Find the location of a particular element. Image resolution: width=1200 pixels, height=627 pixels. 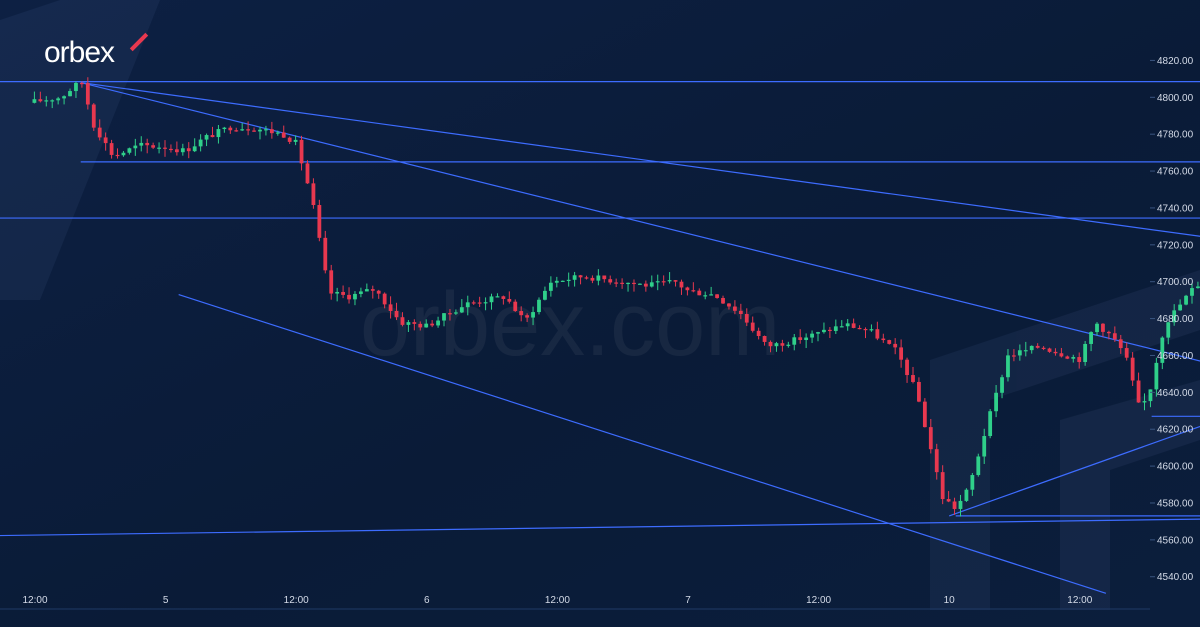

logo-accent is located at coordinates (139, 42).